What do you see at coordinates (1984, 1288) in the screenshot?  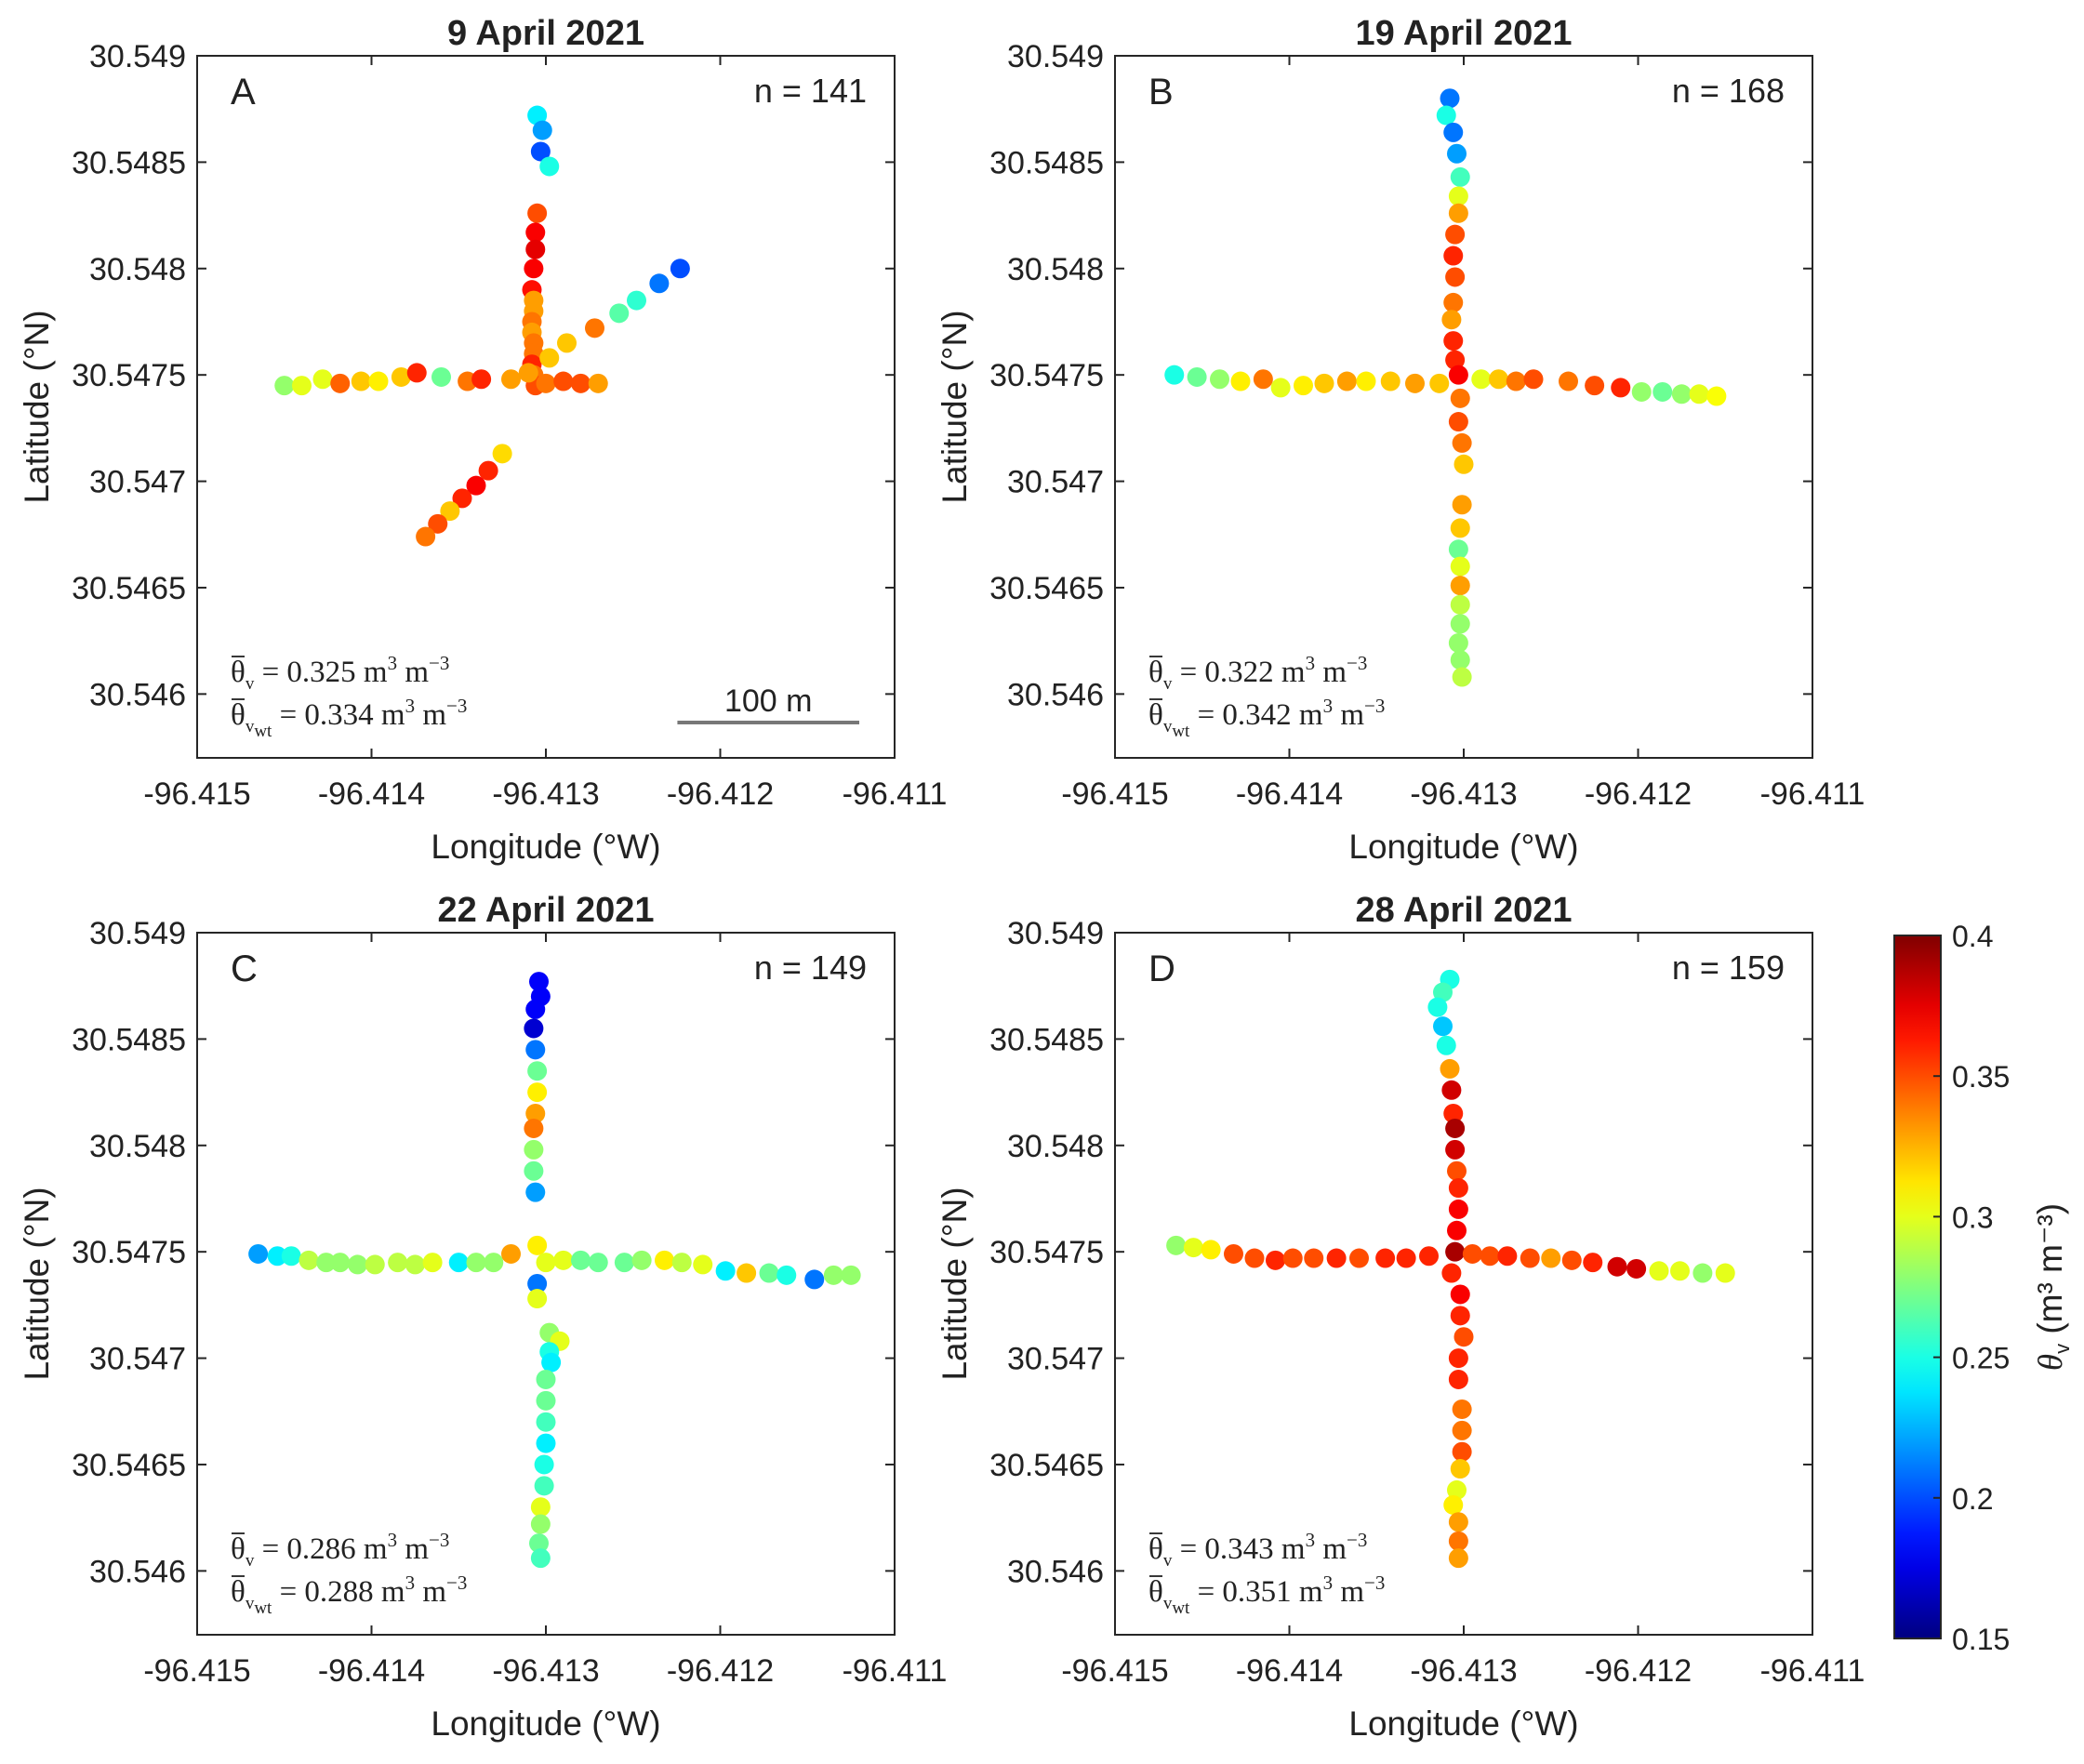 I see `colorbar: 0.4 0.35 0.3 0.25 0.2 0.15 θv (m³ m⁻³)` at bounding box center [1984, 1288].